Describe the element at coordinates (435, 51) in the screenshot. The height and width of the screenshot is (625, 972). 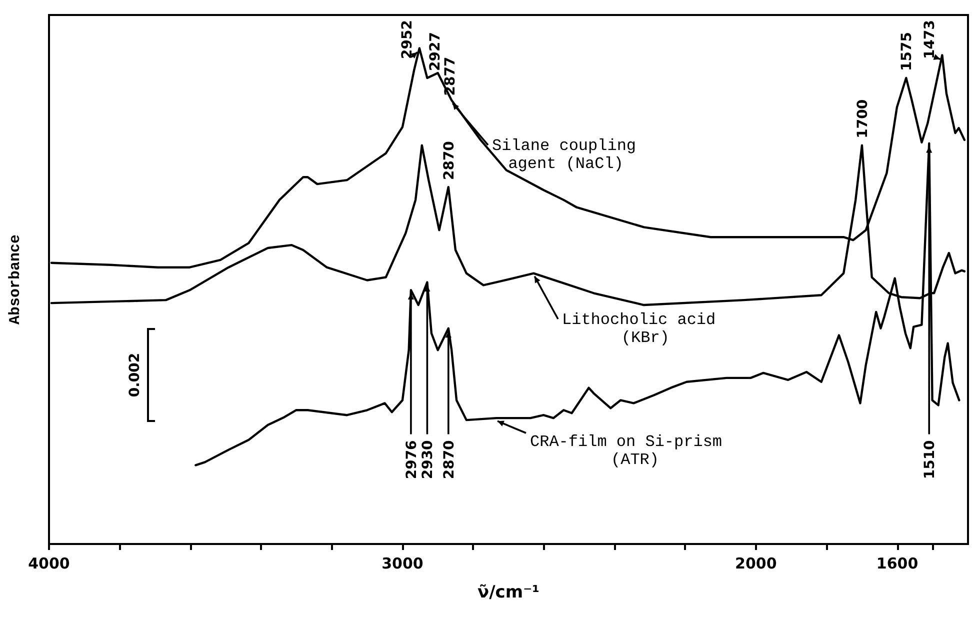
I see `annotation: 2927` at that location.